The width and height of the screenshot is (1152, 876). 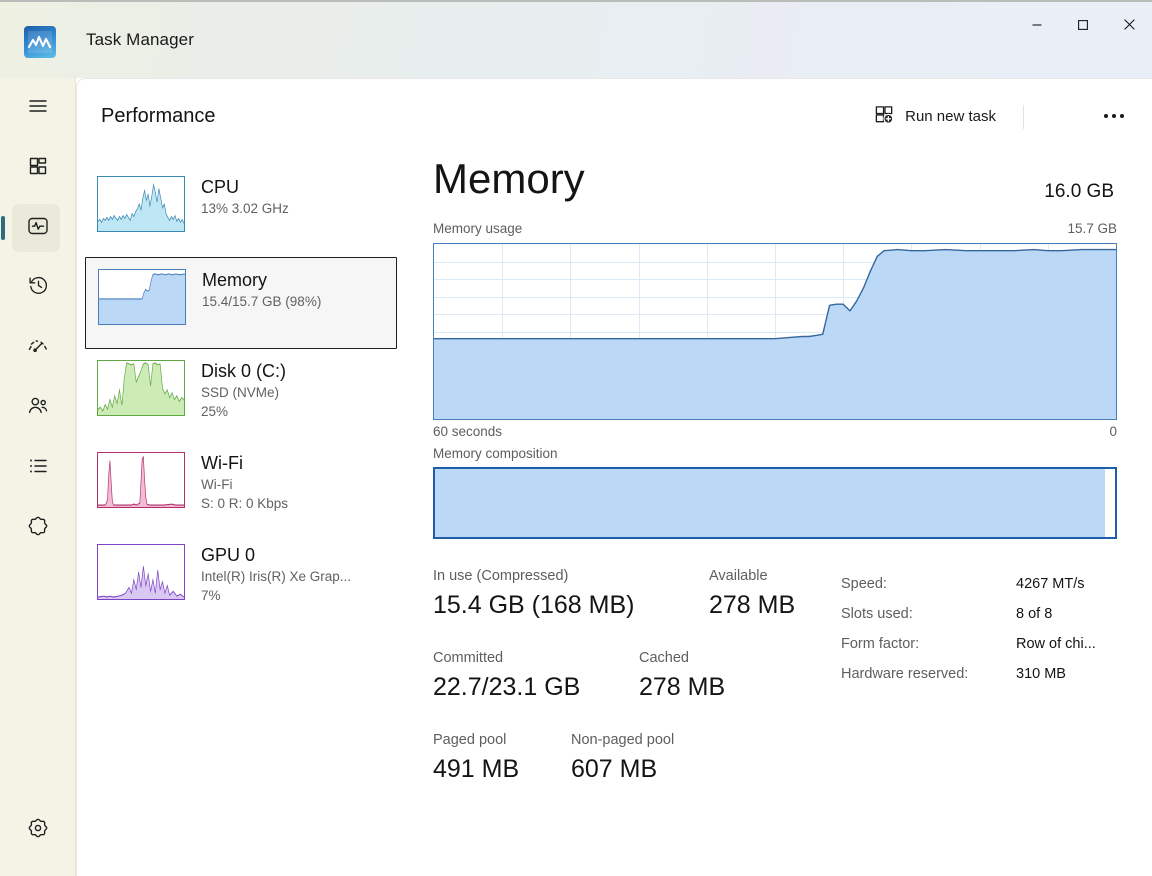 What do you see at coordinates (991, 614) in the screenshot?
I see `spec-row: Slots used: 8 of 8` at bounding box center [991, 614].